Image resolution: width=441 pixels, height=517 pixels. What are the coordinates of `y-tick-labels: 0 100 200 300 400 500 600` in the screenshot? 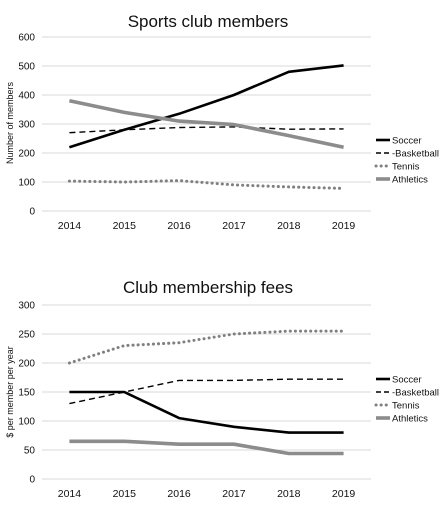 It's located at (26, 125).